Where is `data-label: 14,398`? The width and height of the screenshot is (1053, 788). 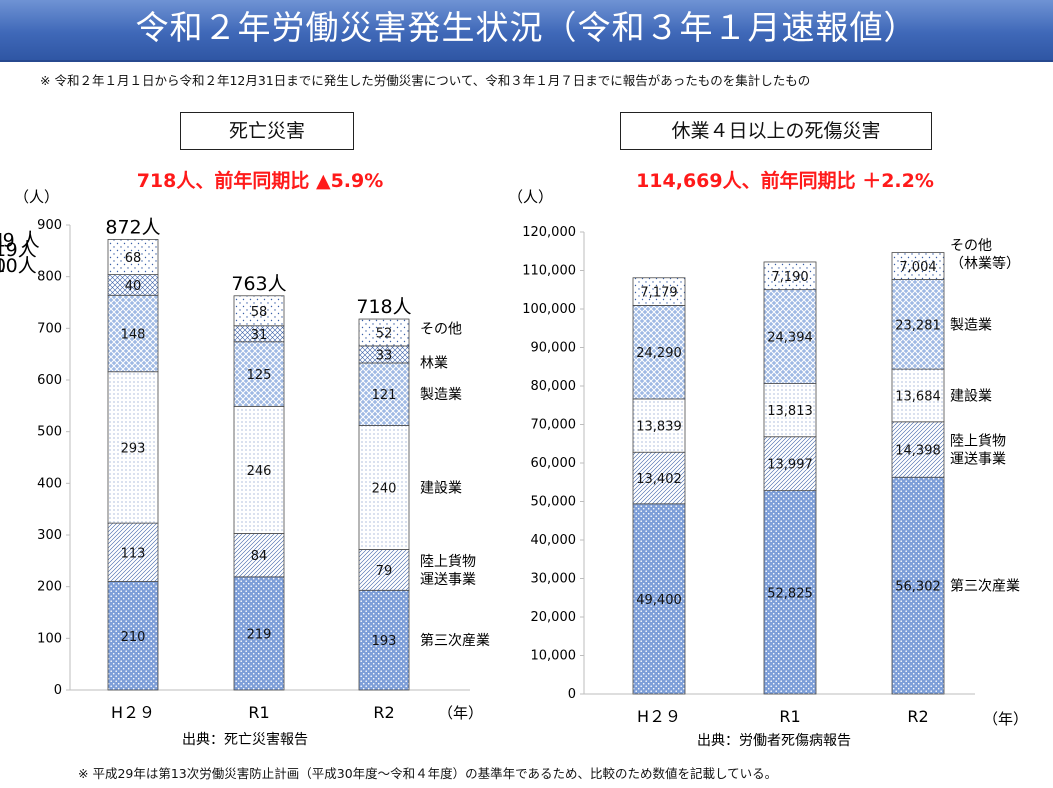 data-label: 14,398 is located at coordinates (918, 451).